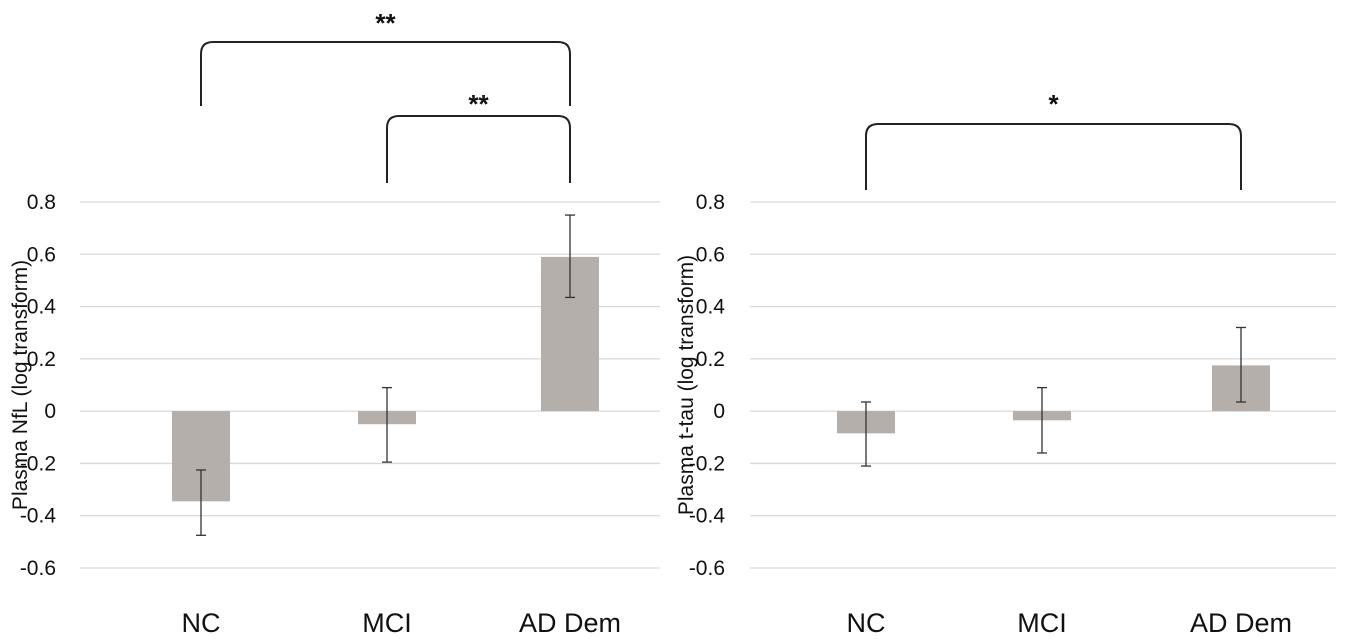 The width and height of the screenshot is (1346, 639). I want to click on nfl-category-label-nc: NC, so click(201, 623).